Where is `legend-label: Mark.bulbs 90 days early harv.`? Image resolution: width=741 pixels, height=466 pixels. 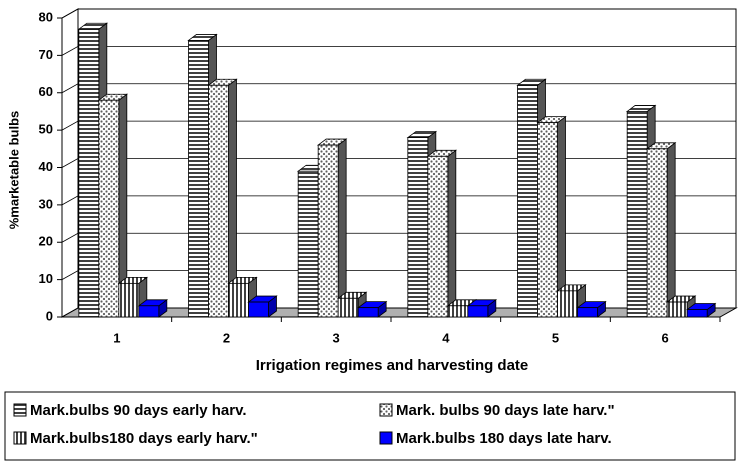
legend-label: Mark.bulbs 90 days early harv. is located at coordinates (138, 410).